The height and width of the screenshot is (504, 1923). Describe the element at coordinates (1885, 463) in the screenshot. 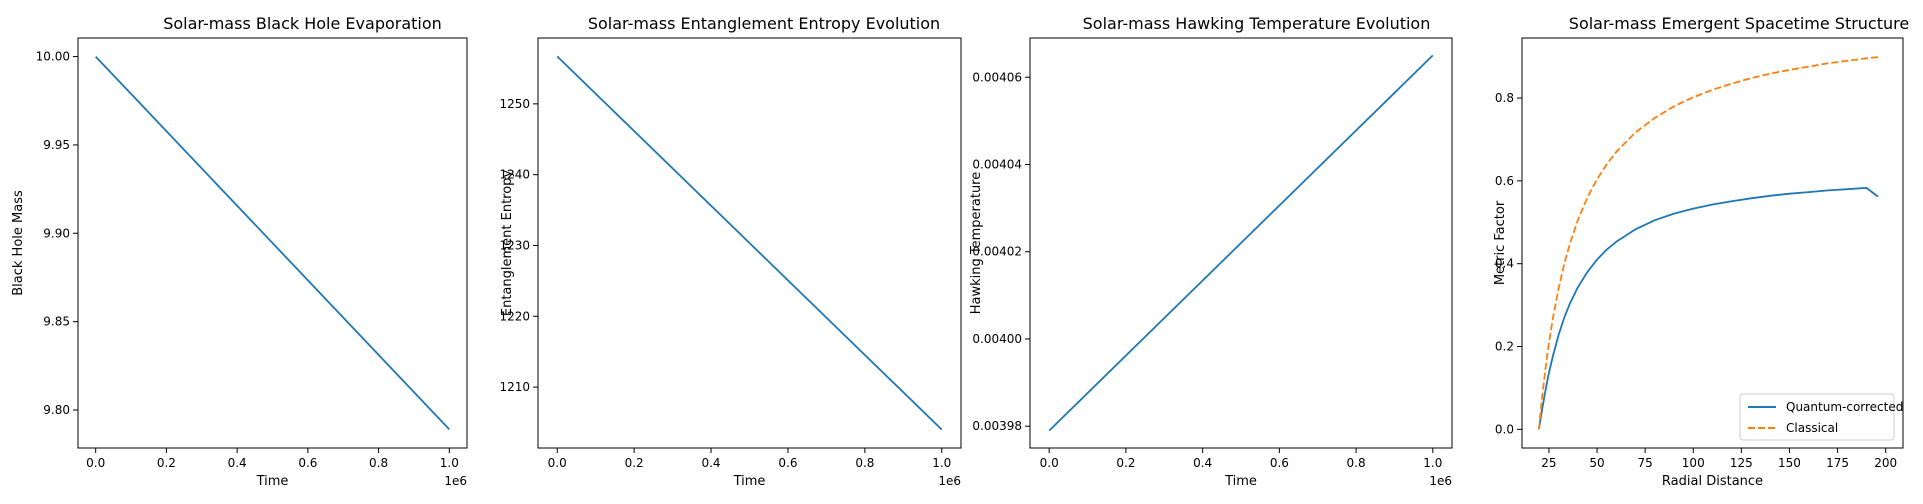

I see `subplot-4-x-tick-label: 200` at that location.